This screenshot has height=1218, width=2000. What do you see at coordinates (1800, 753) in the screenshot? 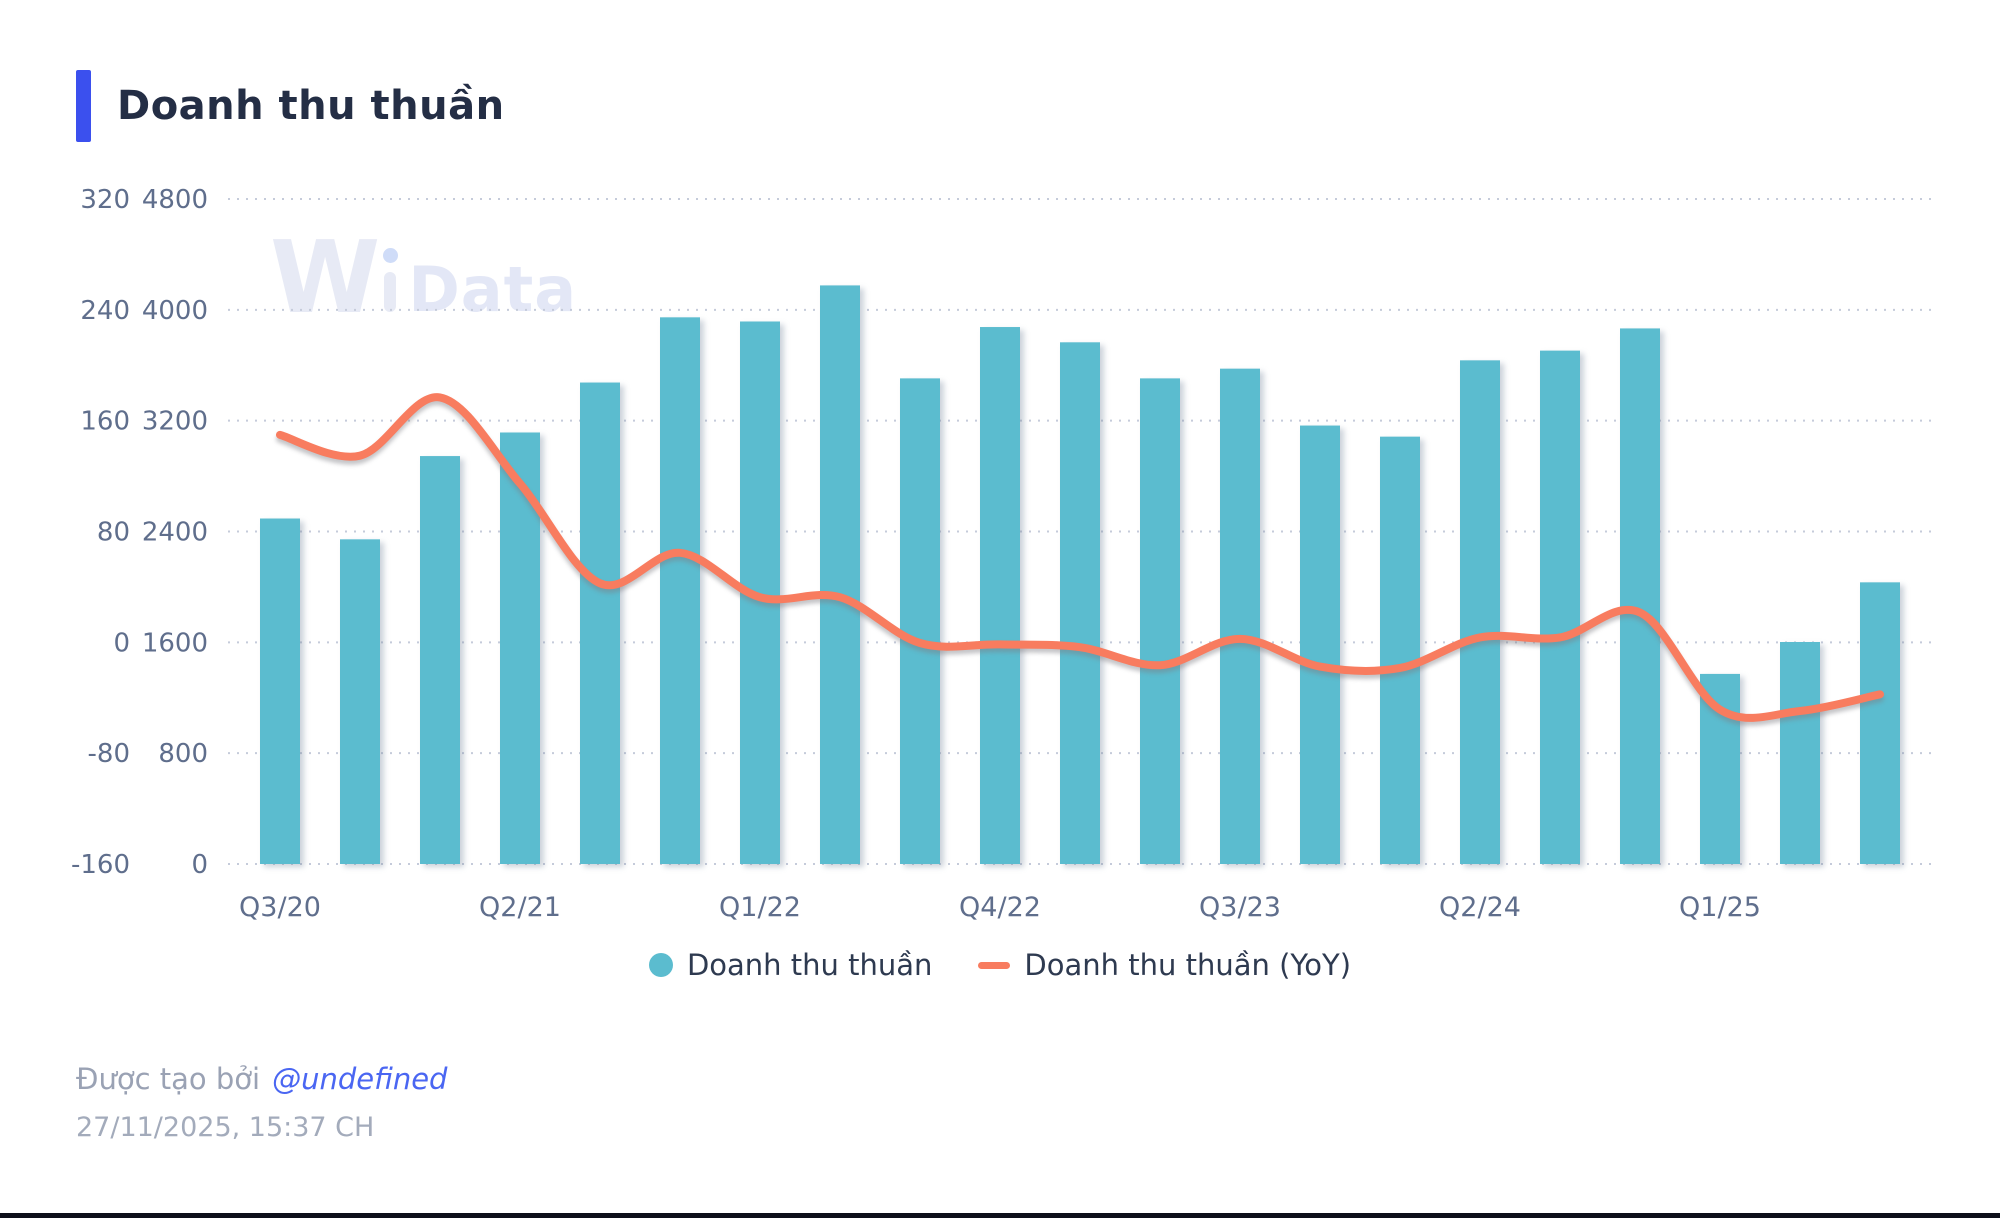
I see `bar-Q2/25` at bounding box center [1800, 753].